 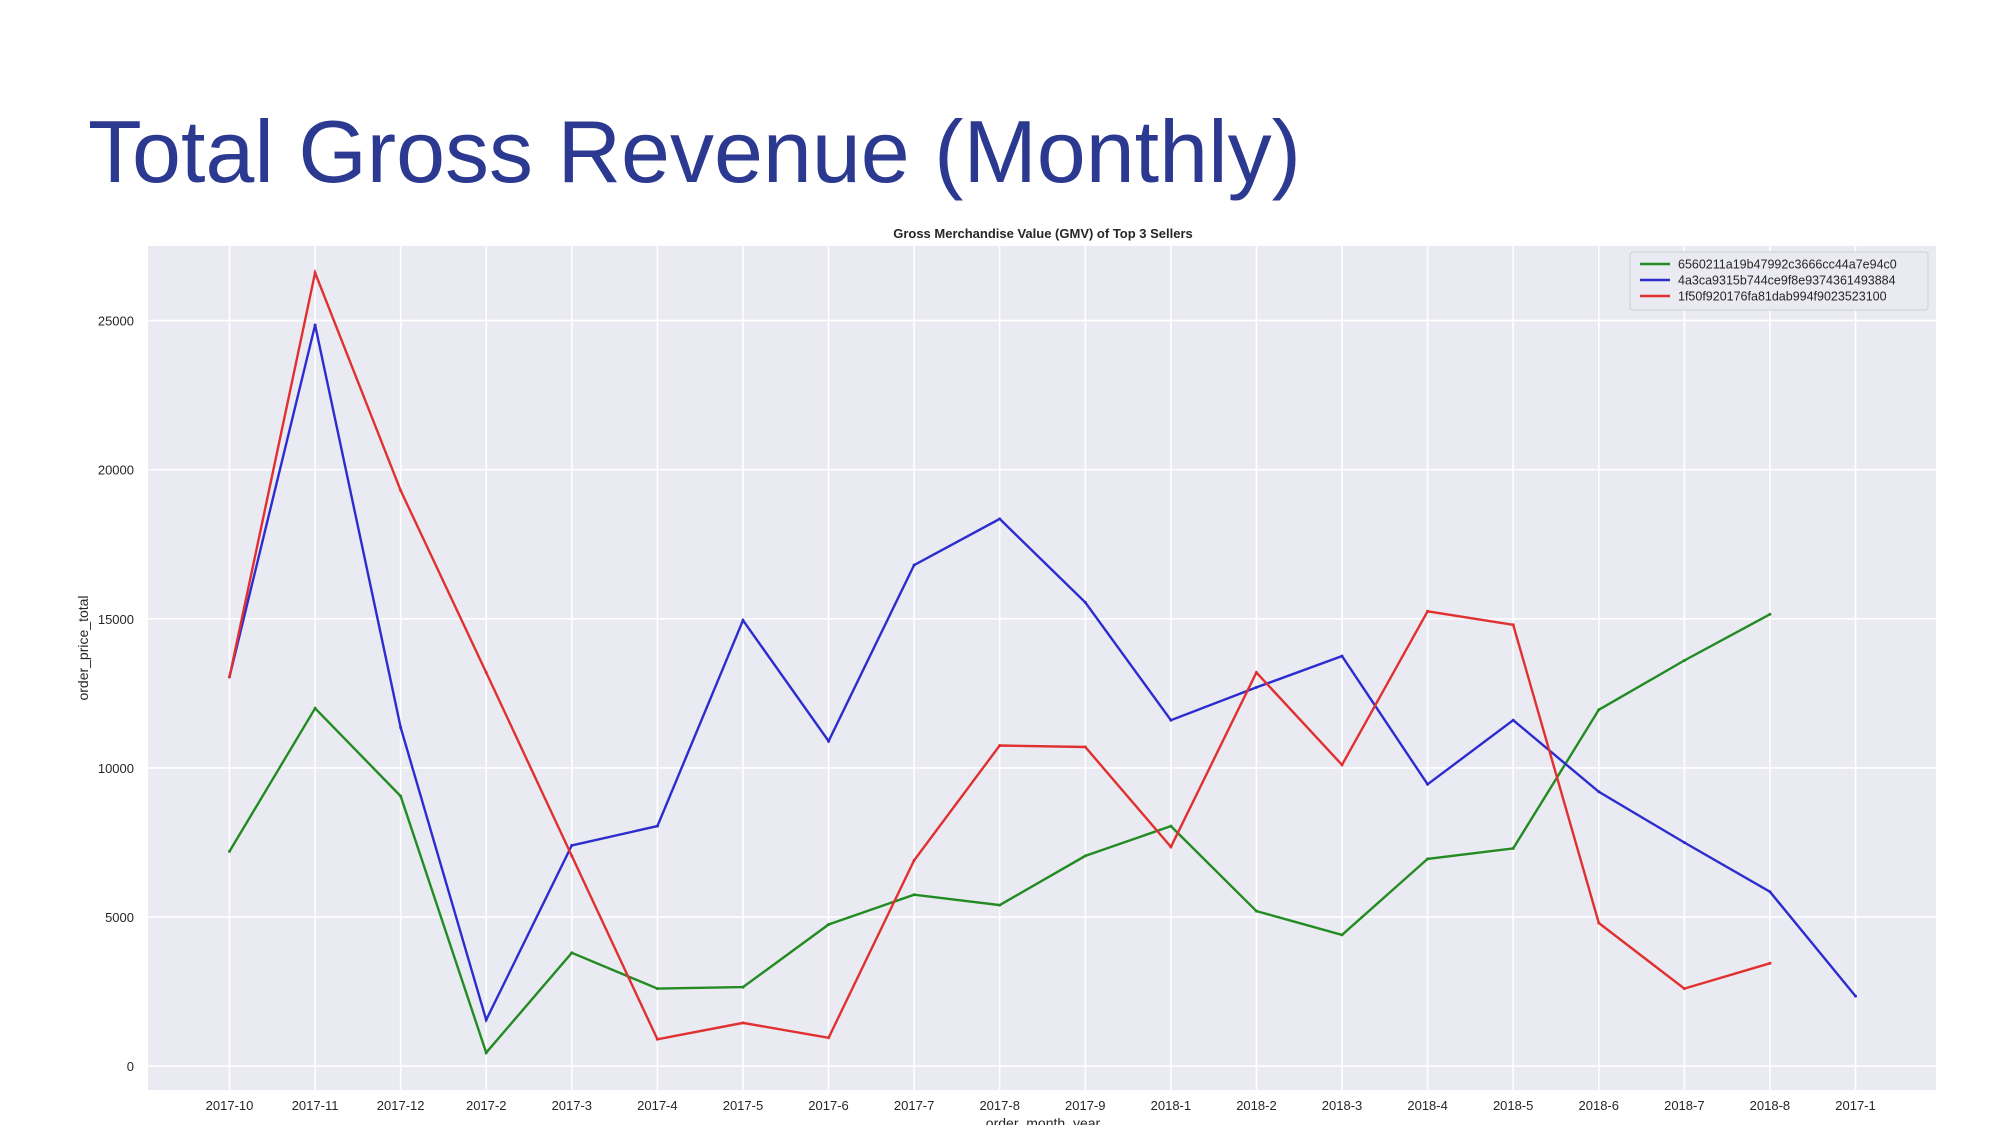 What do you see at coordinates (1171, 1105) in the screenshot?
I see `x-tick-label: 2018-1` at bounding box center [1171, 1105].